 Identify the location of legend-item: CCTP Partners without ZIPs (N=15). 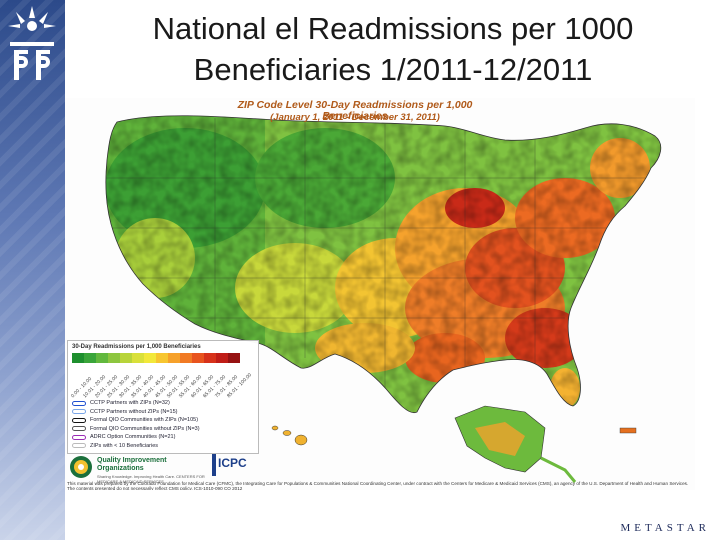
(136, 412).